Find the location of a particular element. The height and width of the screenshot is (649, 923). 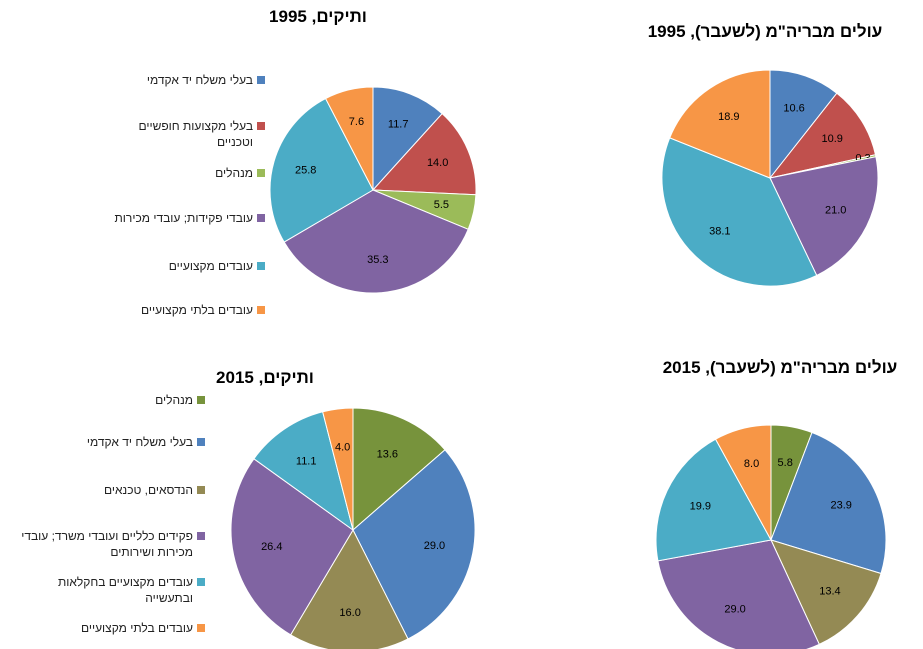

value-label: 8.0 is located at coordinates (751, 464).